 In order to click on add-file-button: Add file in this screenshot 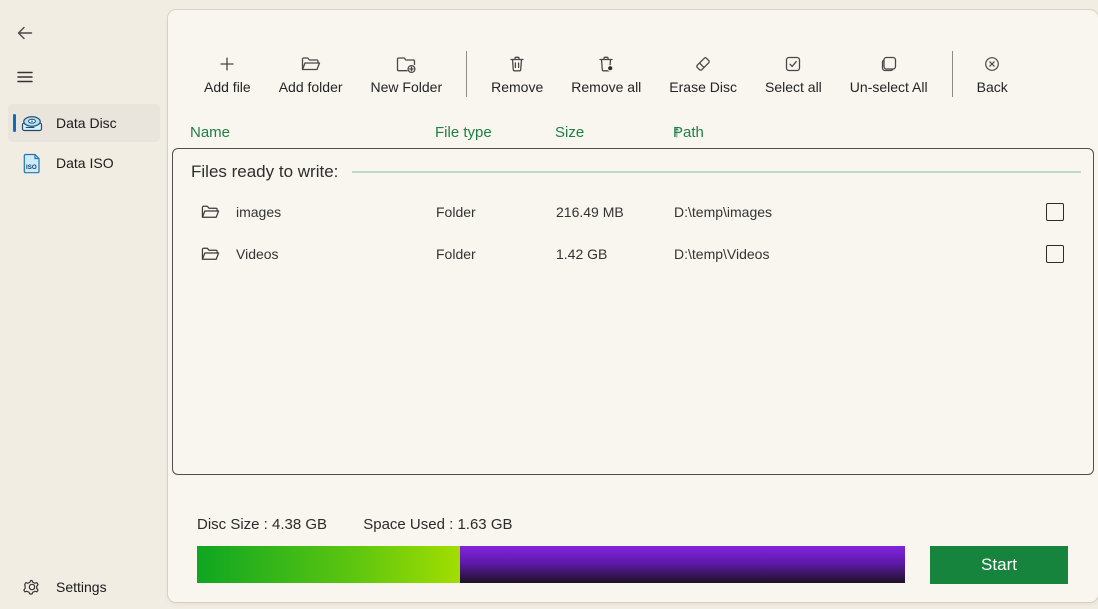, I will do `click(227, 74)`.